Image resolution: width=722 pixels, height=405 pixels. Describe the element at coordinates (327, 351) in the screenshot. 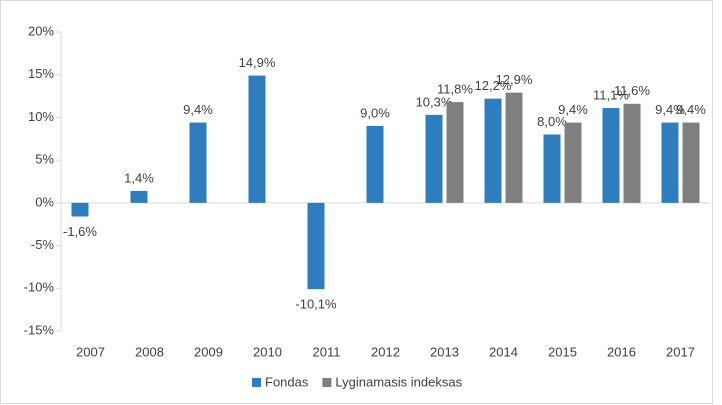

I see `x-tick-label: 2011` at that location.